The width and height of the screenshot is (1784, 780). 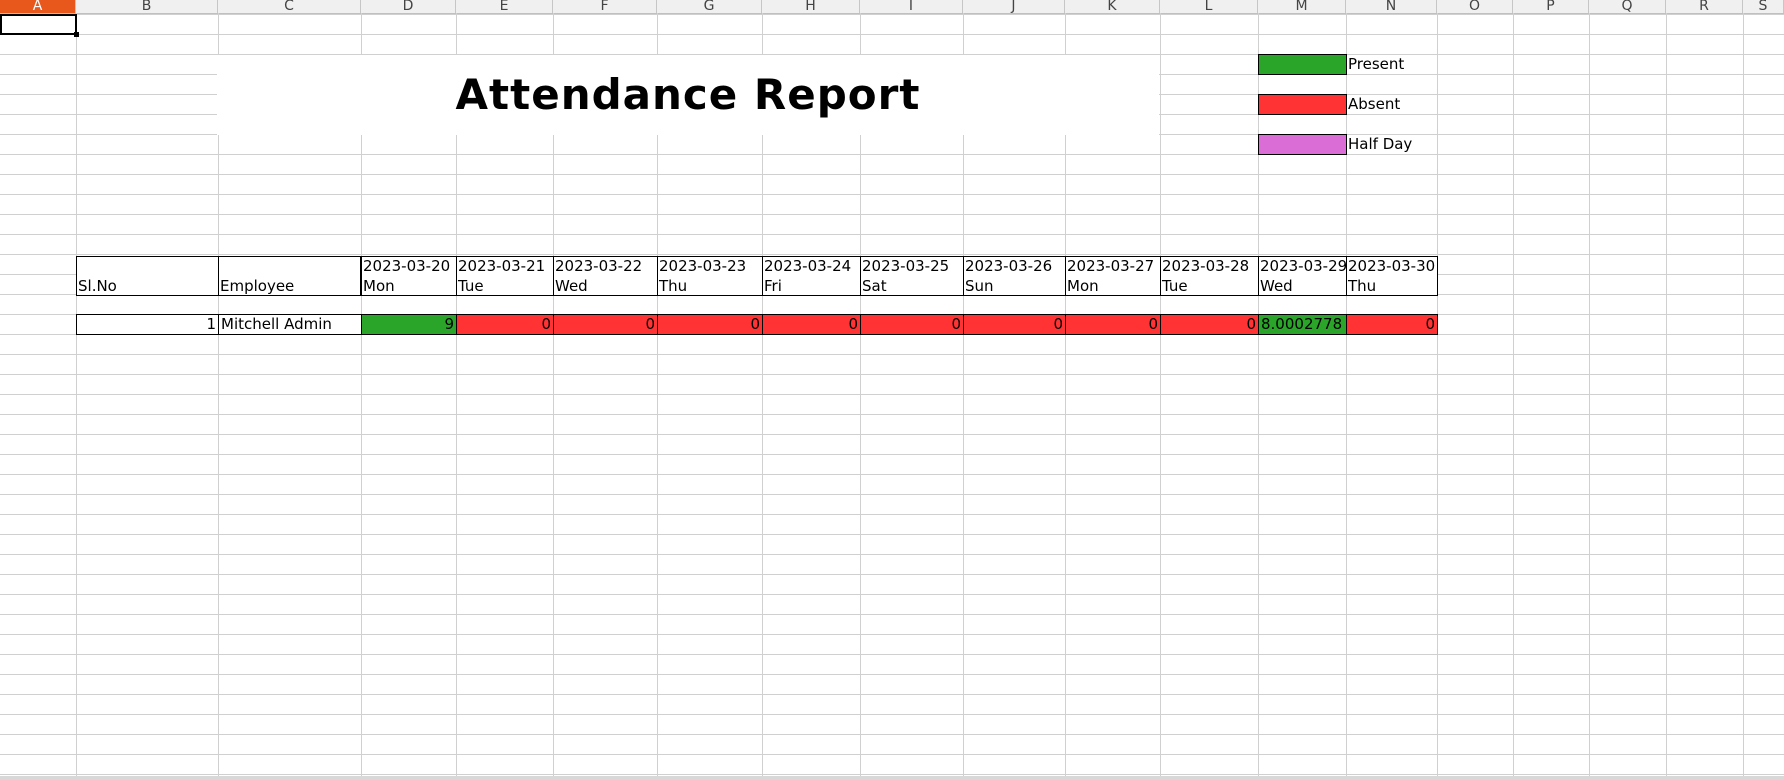 What do you see at coordinates (605, 6) in the screenshot?
I see `column-header-f: F` at bounding box center [605, 6].